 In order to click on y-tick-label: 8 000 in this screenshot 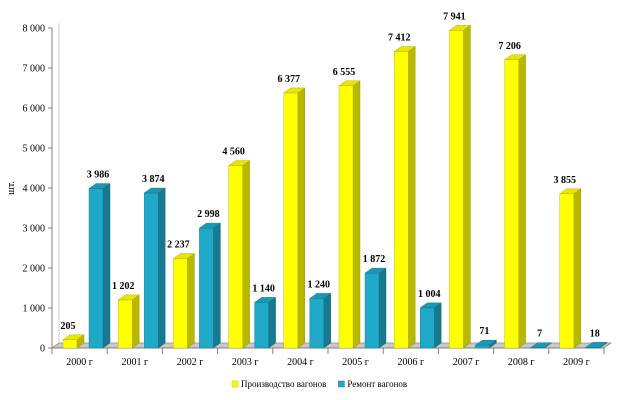, I will do `click(34, 29)`.